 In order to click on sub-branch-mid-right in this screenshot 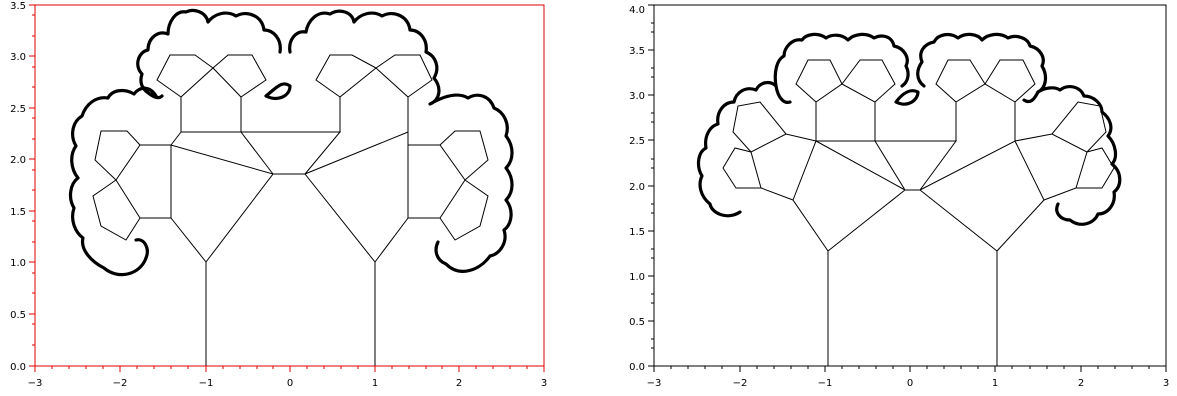, I will do `click(985, 112)`.